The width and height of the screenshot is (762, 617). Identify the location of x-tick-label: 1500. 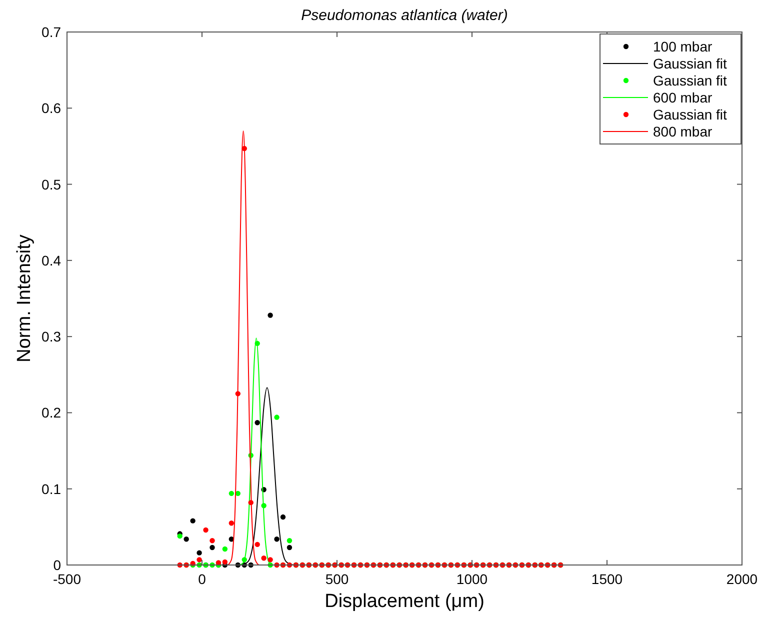
(607, 579).